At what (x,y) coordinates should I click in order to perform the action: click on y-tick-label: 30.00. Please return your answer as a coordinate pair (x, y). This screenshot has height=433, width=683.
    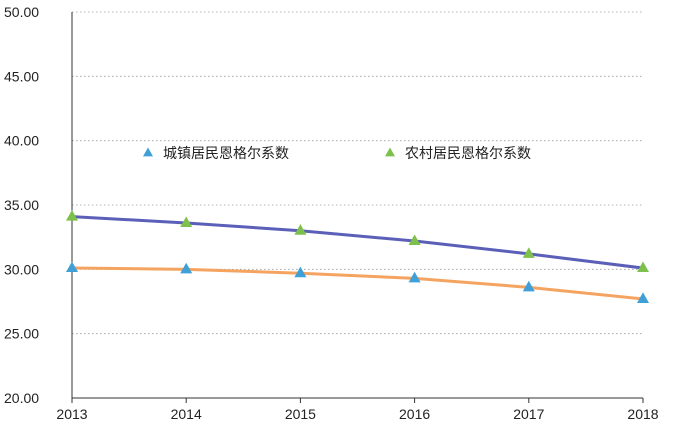
    Looking at the image, I should click on (21, 269).